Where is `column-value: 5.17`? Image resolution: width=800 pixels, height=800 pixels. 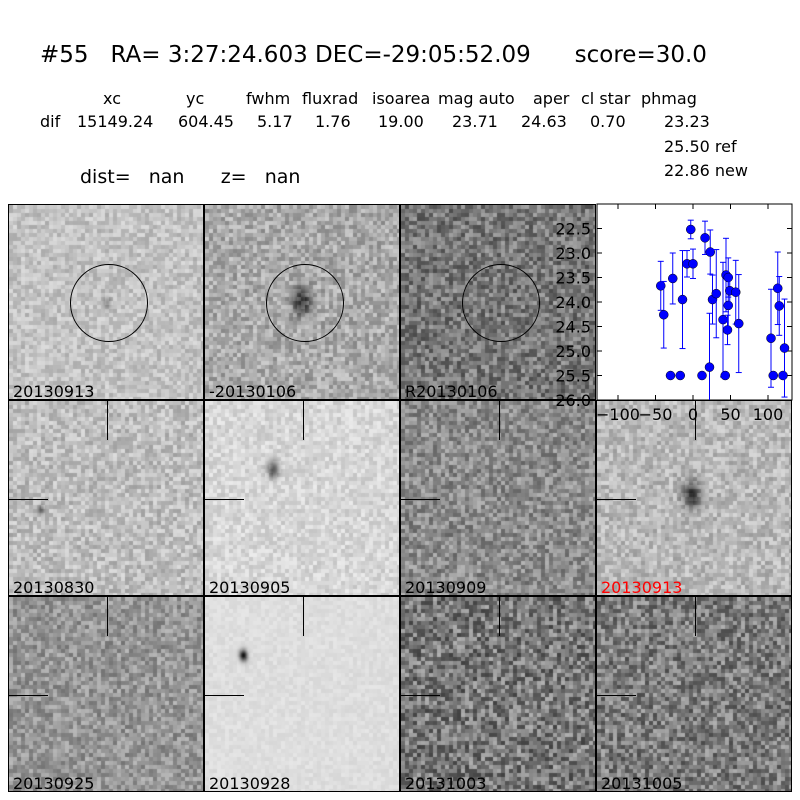 column-value: 5.17 is located at coordinates (275, 121).